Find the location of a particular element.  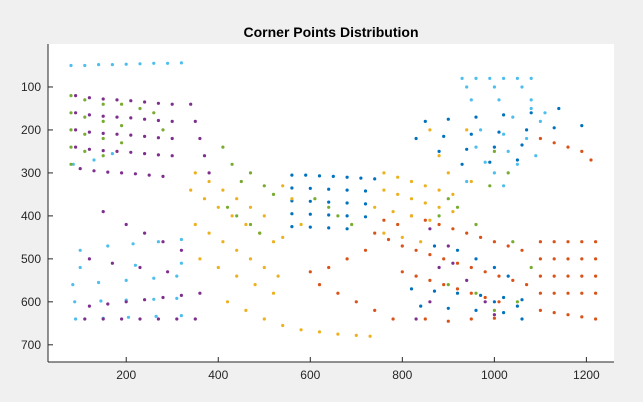

y-tick-label: 700 is located at coordinates (31, 345).